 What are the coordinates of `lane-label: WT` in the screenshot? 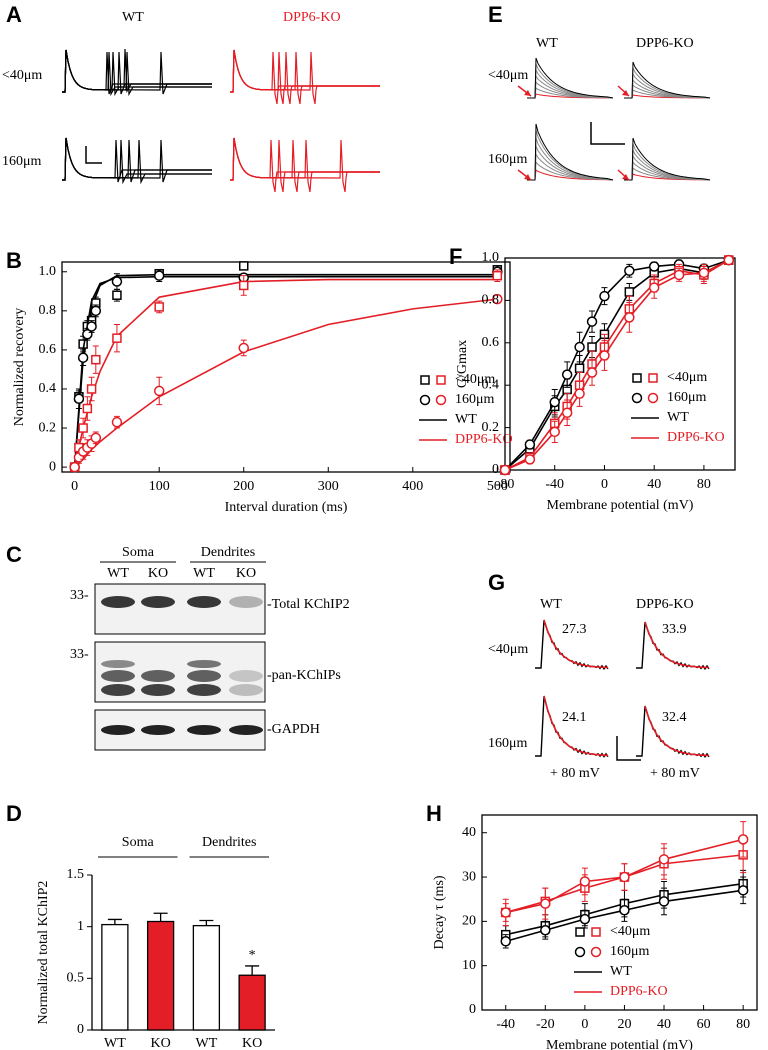 It's located at (118, 573).